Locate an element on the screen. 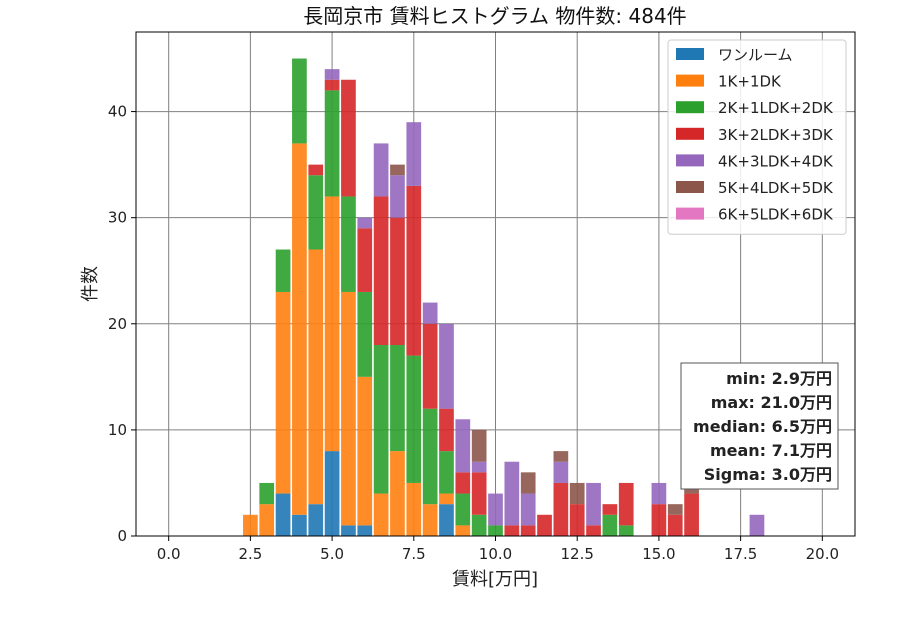 This screenshot has width=900, height=630. x-tick-label: 12.5 is located at coordinates (577, 554).